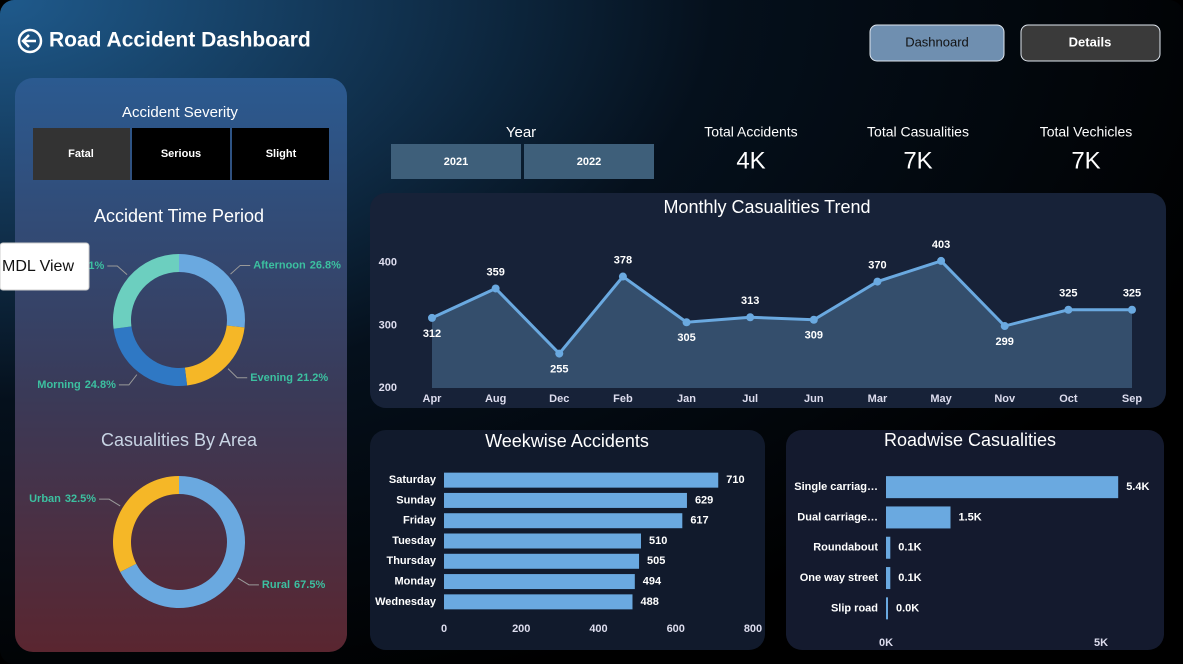  I want to click on slice-label: Afternoon 26.8%, so click(297, 265).